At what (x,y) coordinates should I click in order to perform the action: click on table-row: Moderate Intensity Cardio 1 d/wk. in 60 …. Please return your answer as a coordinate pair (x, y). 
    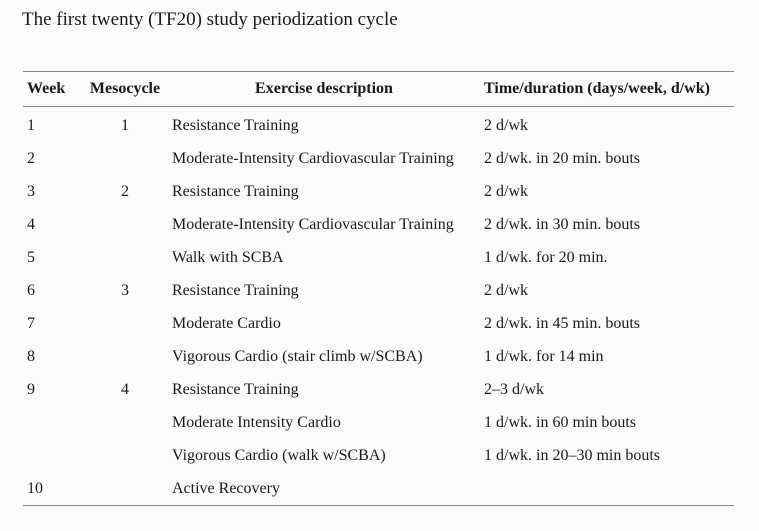
    Looking at the image, I should click on (378, 422).